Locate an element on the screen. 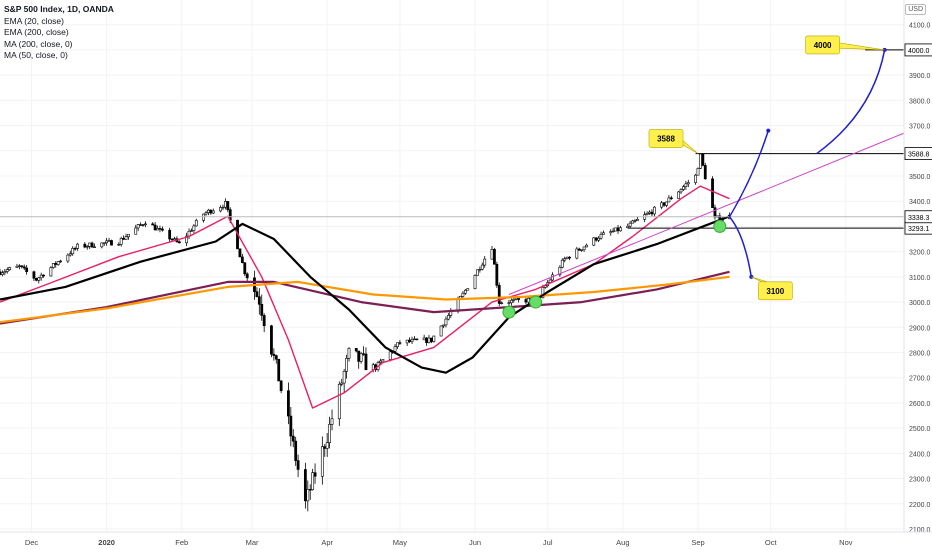 This screenshot has width=932, height=550. callout-3588: 3588 is located at coordinates (673, 141).